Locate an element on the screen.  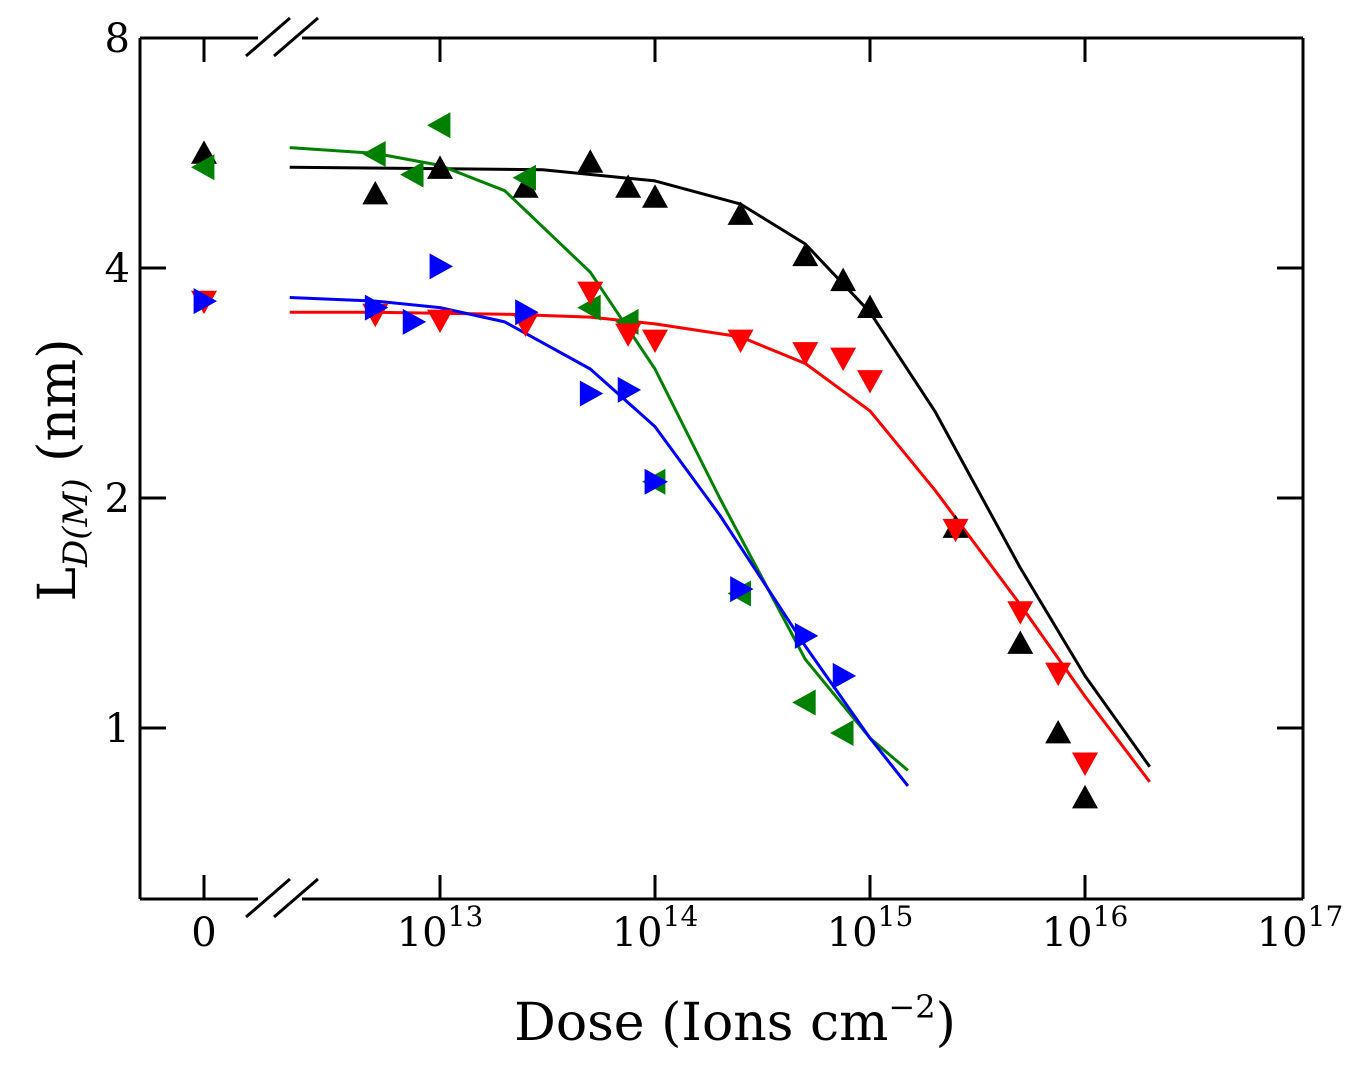
x-tick-label-1: 1013 is located at coordinates (440, 928).